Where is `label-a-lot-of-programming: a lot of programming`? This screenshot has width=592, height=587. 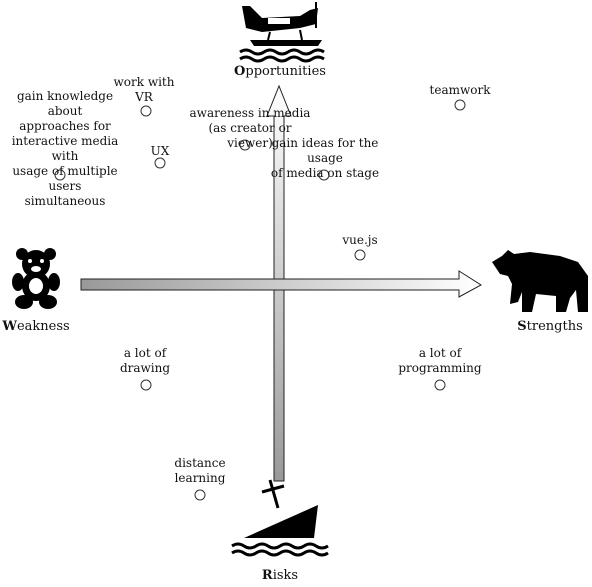
label-a-lot-of-programming: a lot of programming is located at coordinates (440, 360).